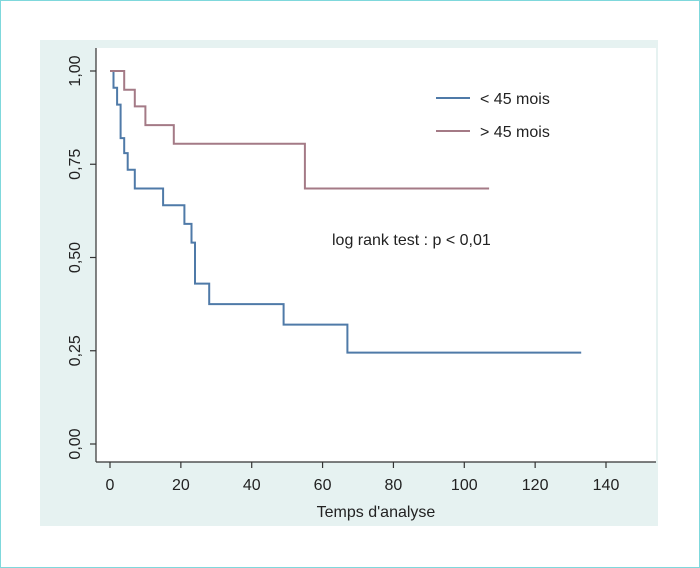  Describe the element at coordinates (110, 485) in the screenshot. I see `x-tick-label: 0` at that location.